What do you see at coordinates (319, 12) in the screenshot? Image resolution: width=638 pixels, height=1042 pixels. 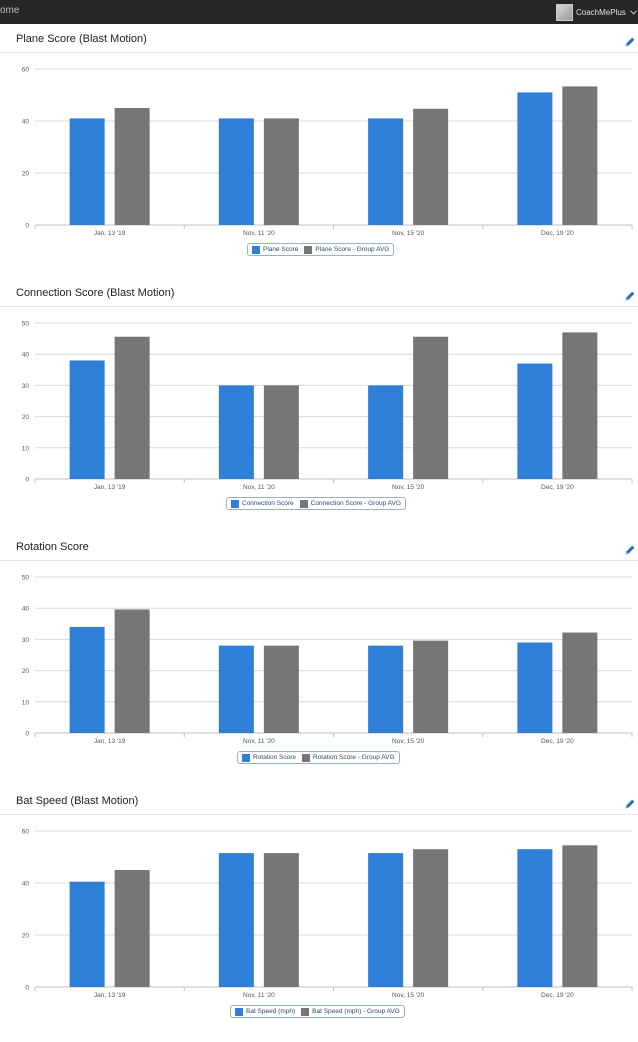 I see `top-nav-bar: ome CoachMePlus` at bounding box center [319, 12].